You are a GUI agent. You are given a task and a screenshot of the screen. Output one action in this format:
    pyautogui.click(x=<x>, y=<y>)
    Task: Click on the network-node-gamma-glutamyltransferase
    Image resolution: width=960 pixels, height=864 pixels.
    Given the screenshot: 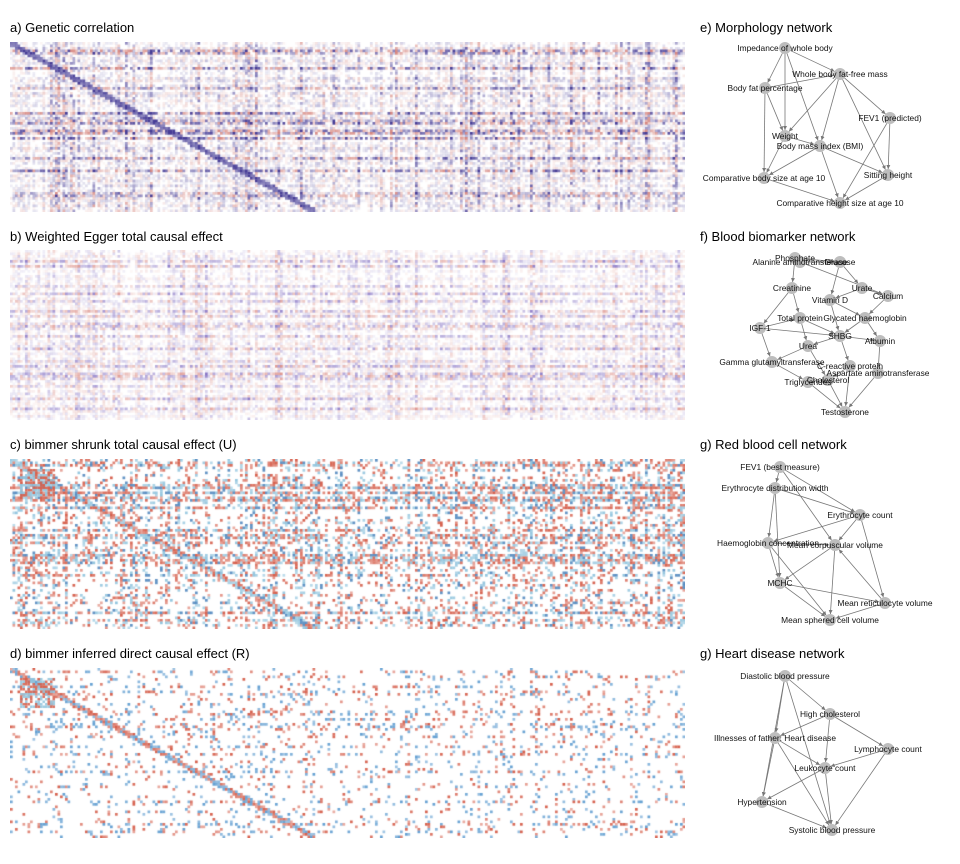 What is the action you would take?
    pyautogui.click(x=772, y=362)
    